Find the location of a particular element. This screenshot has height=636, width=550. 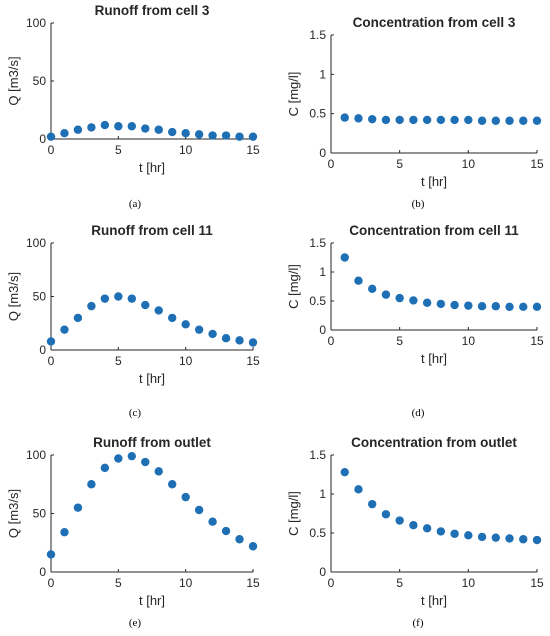

caption-c: (c) is located at coordinates (135, 413).